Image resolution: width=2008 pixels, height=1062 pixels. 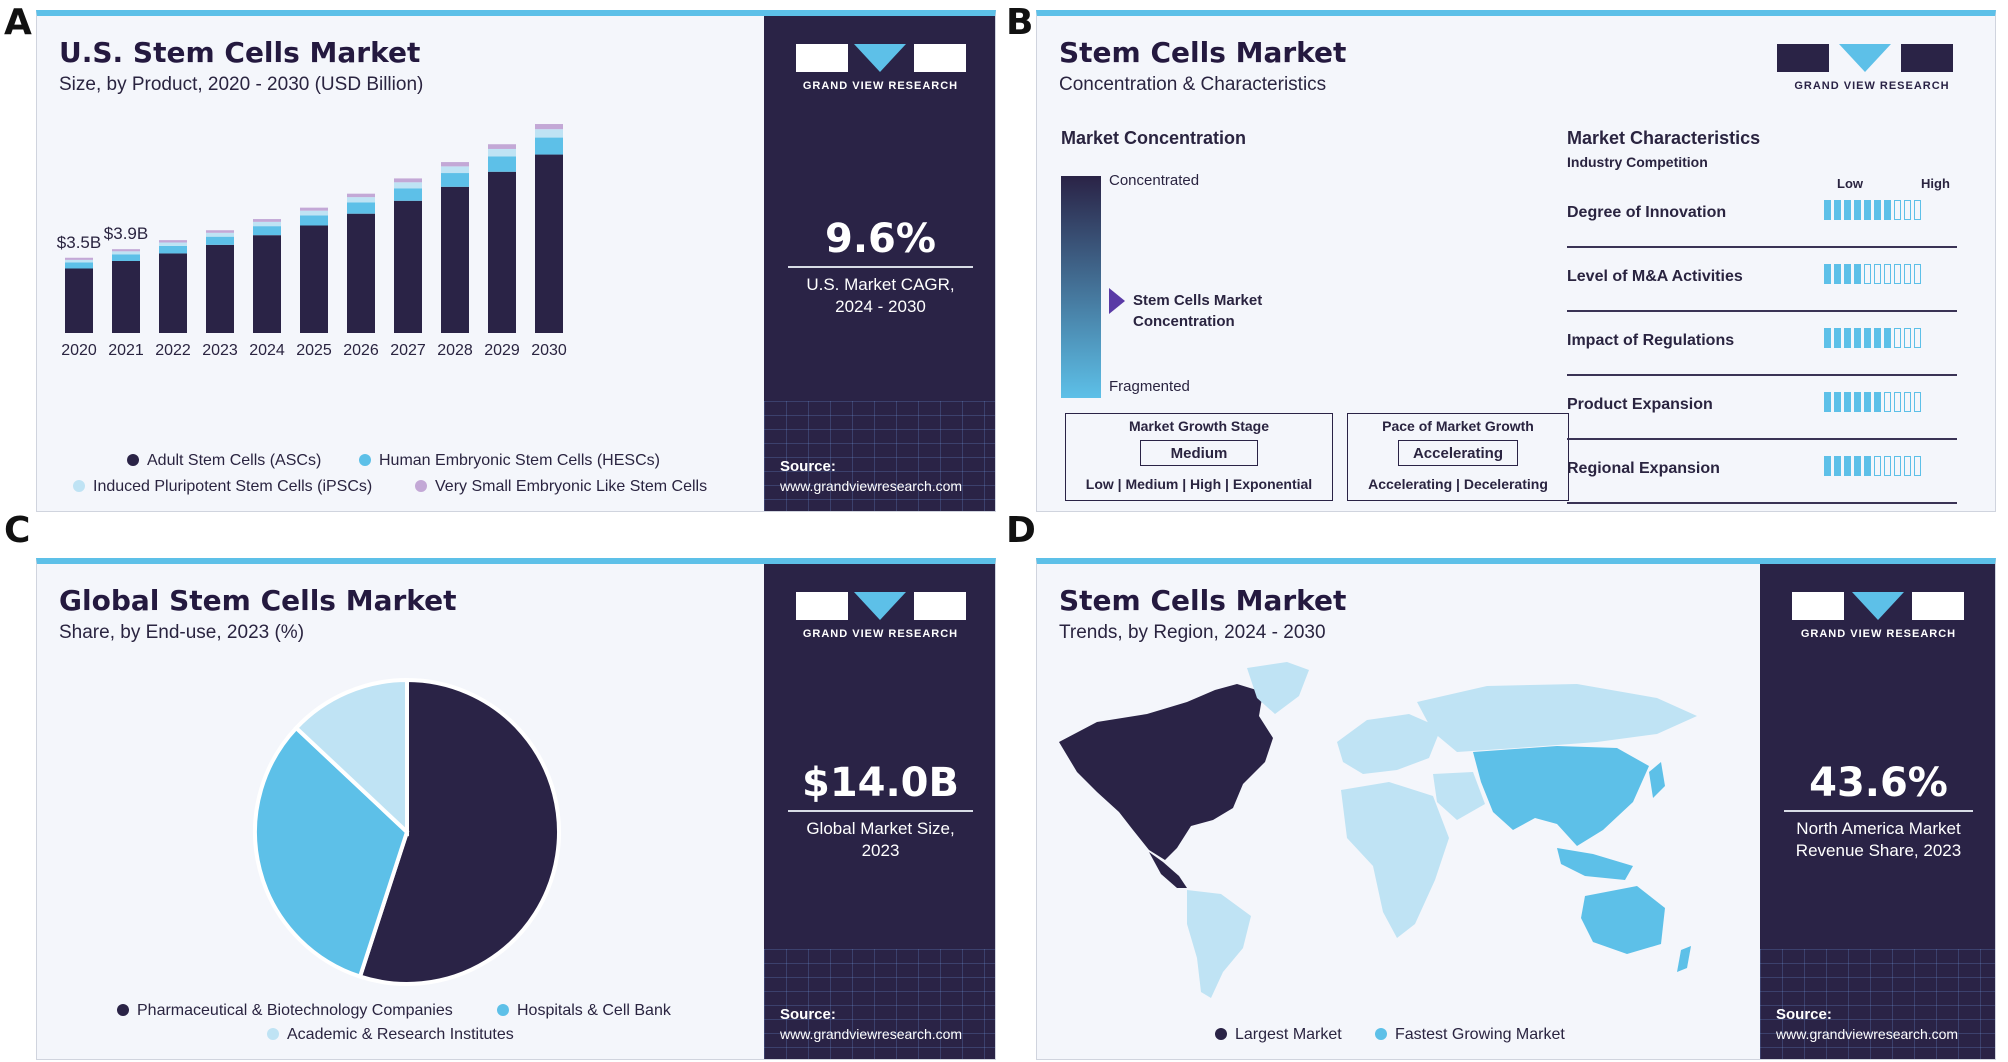 What do you see at coordinates (880, 828) in the screenshot?
I see `stat-caption-1: Global Market Size,` at bounding box center [880, 828].